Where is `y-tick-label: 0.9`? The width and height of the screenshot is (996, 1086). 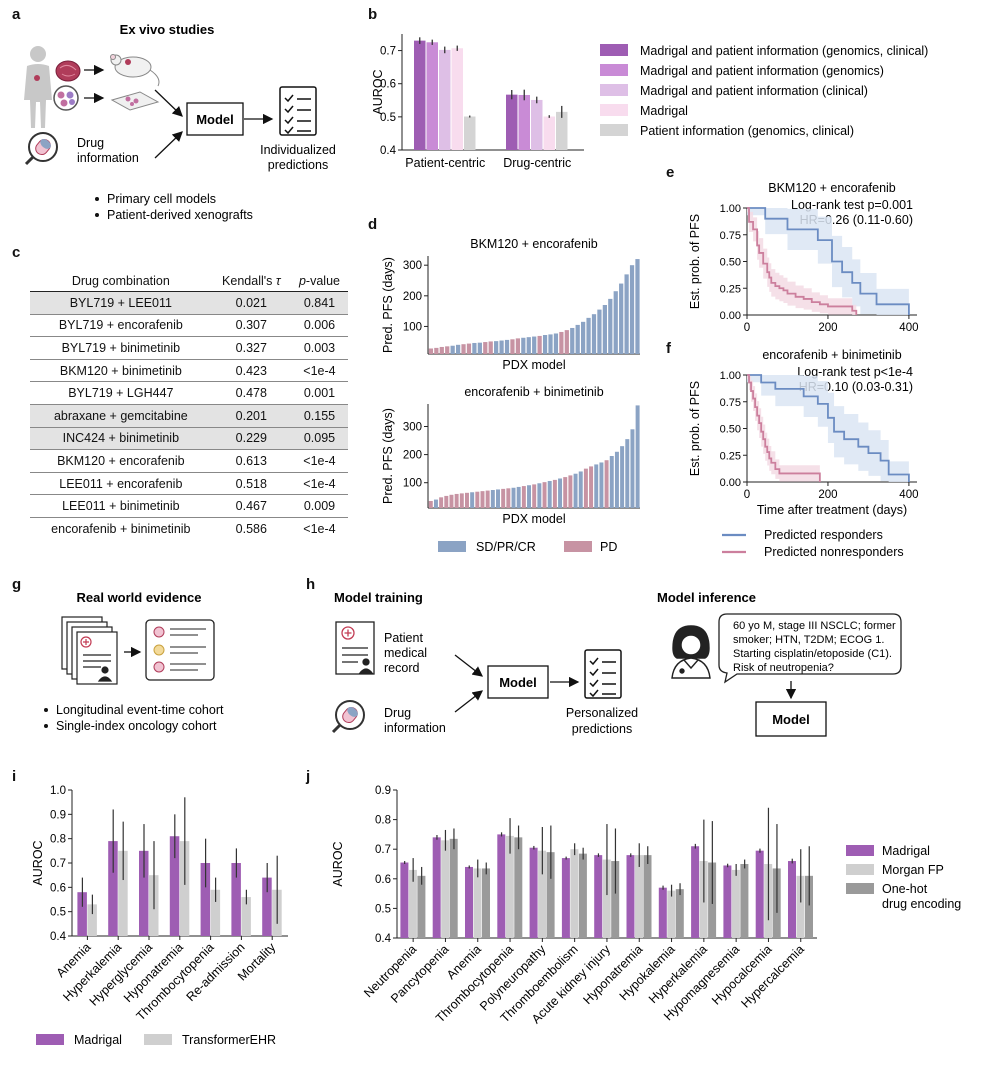
y-tick-label: 0.9 is located at coordinates (383, 791).